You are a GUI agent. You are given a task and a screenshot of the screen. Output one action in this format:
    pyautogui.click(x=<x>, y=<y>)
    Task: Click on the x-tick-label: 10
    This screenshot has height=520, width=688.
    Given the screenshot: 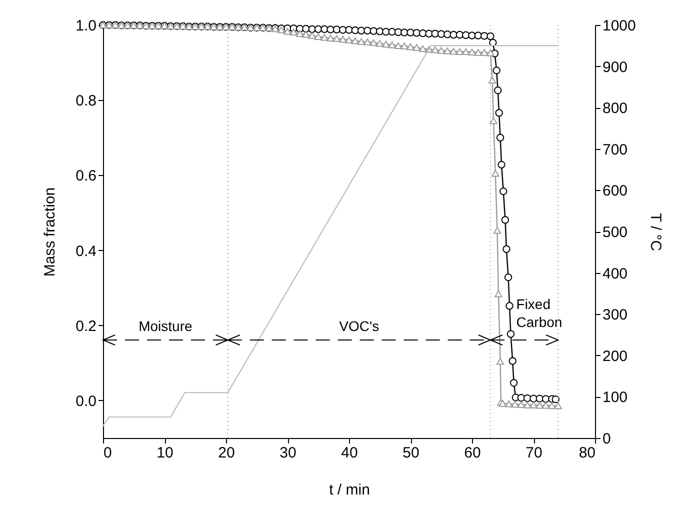 What is the action you would take?
    pyautogui.click(x=165, y=453)
    